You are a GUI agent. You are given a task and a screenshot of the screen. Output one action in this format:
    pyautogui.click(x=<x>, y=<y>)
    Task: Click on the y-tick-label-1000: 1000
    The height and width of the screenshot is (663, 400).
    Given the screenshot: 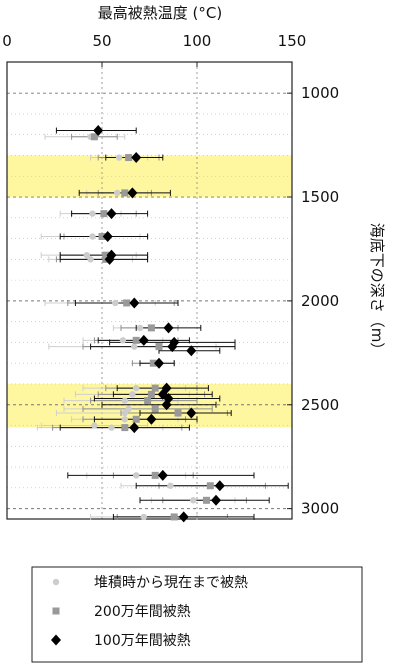 What is the action you would take?
    pyautogui.click(x=320, y=93)
    